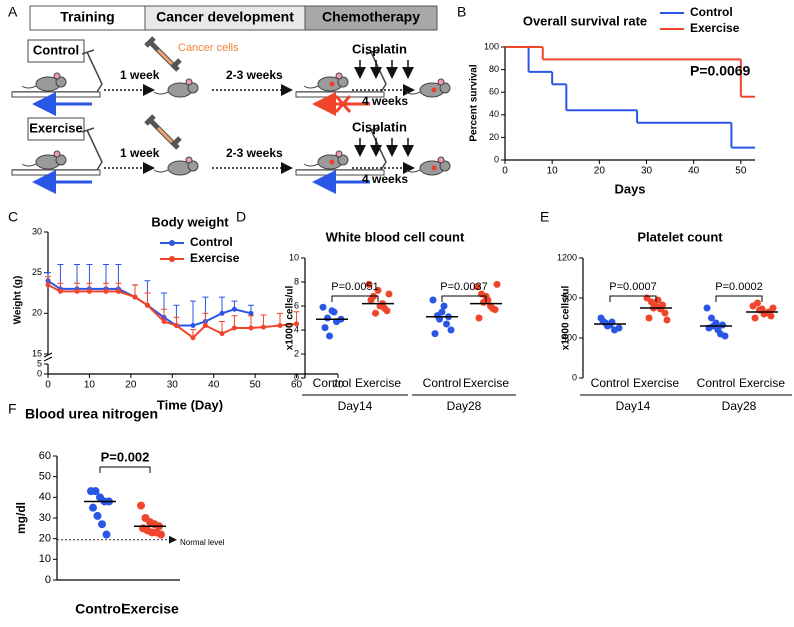  I want to click on schematic-row: Exercise 1 week 2-3 weeks Cisplatin 4 weeks, so click(231, 154).